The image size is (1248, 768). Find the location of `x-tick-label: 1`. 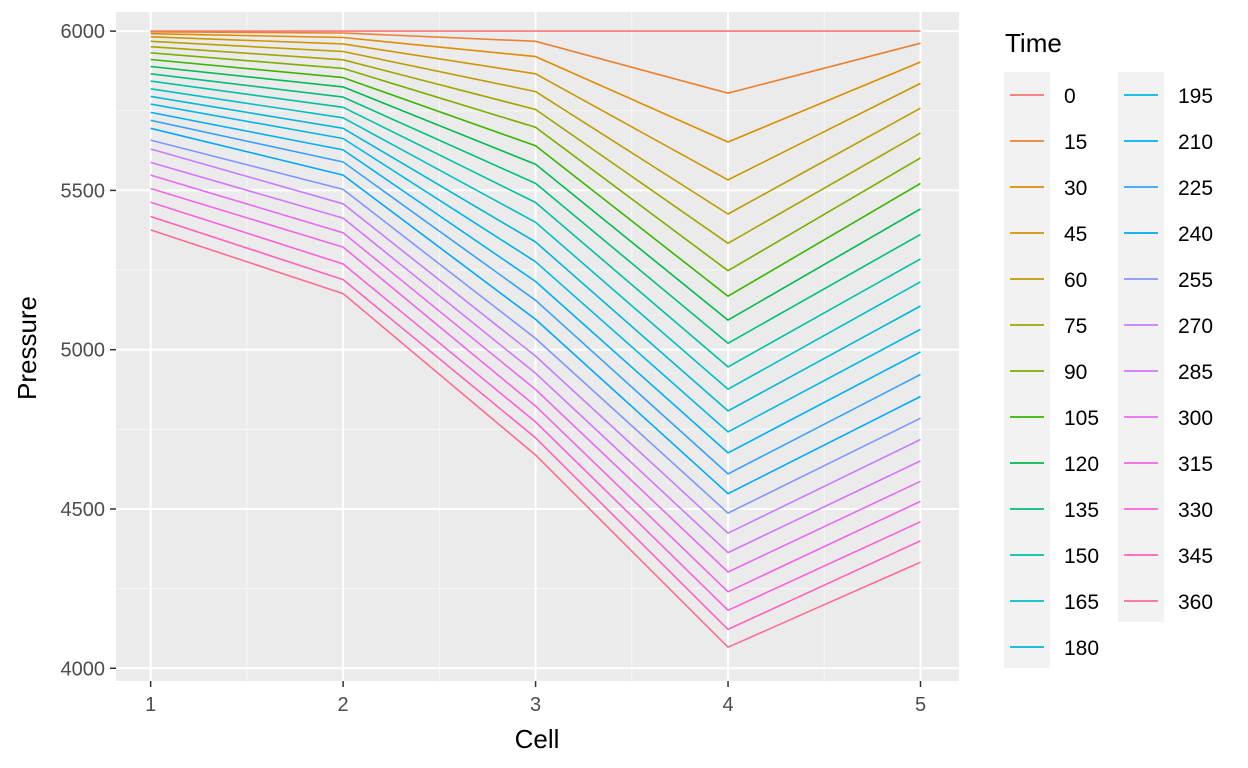

x-tick-label: 1 is located at coordinates (150, 705).